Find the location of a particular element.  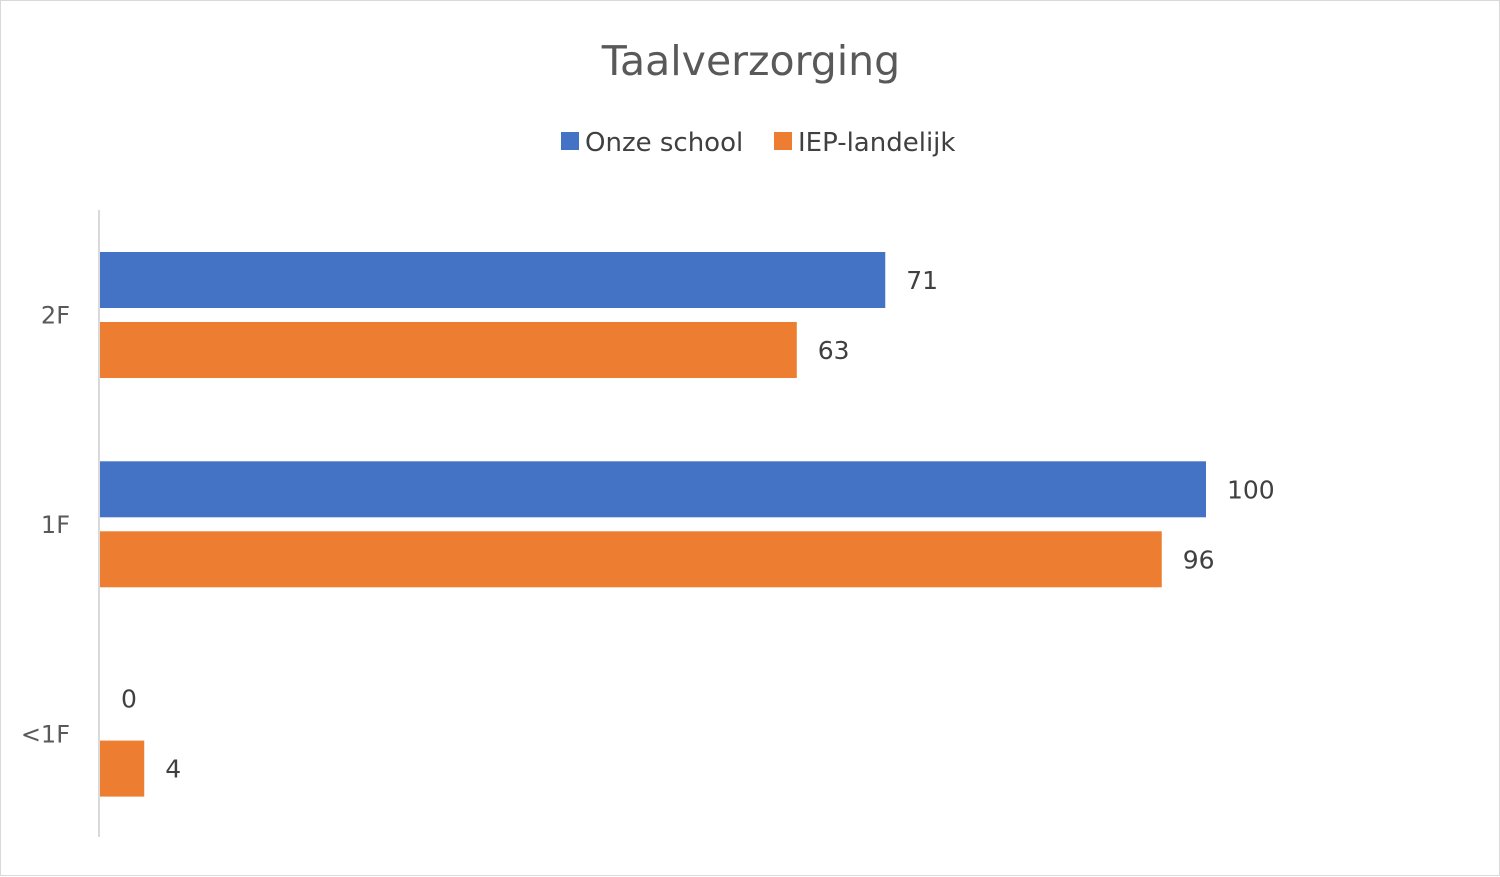

data-label-onze-school-2f: 71 is located at coordinates (922, 280).